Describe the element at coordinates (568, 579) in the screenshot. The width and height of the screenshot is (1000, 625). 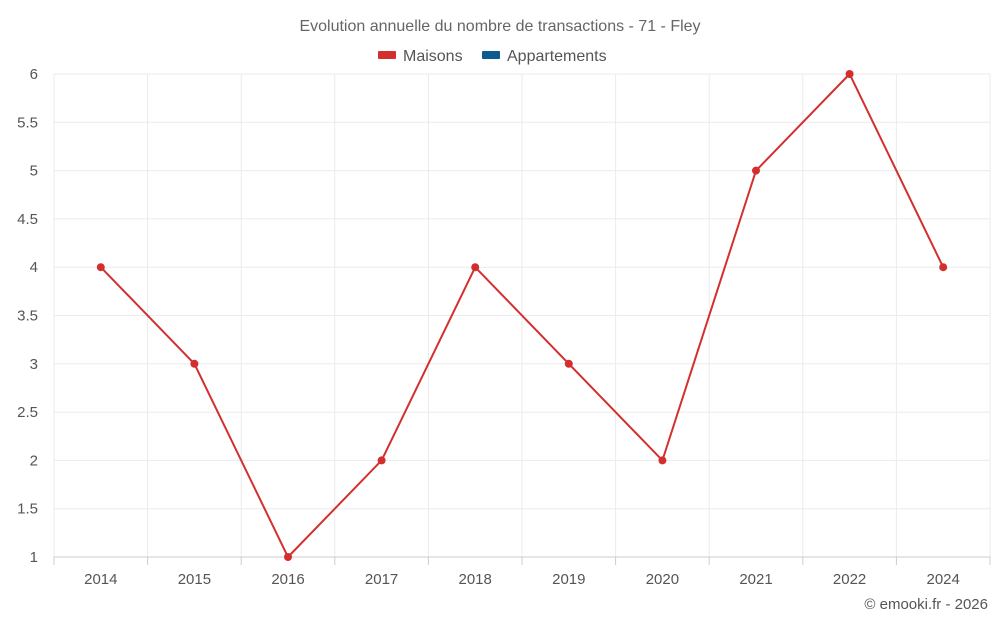
I see `x-tick-label: 2019` at that location.